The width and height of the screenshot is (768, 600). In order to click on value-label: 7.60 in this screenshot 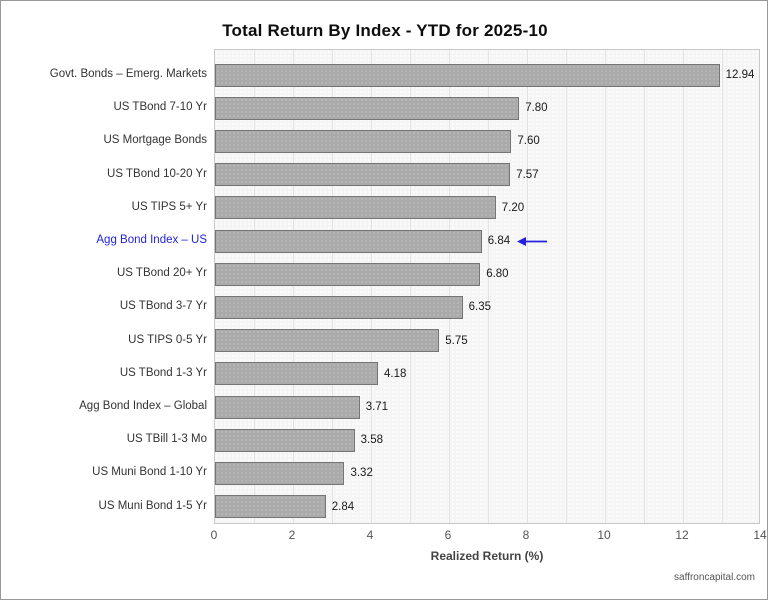, I will do `click(528, 141)`.